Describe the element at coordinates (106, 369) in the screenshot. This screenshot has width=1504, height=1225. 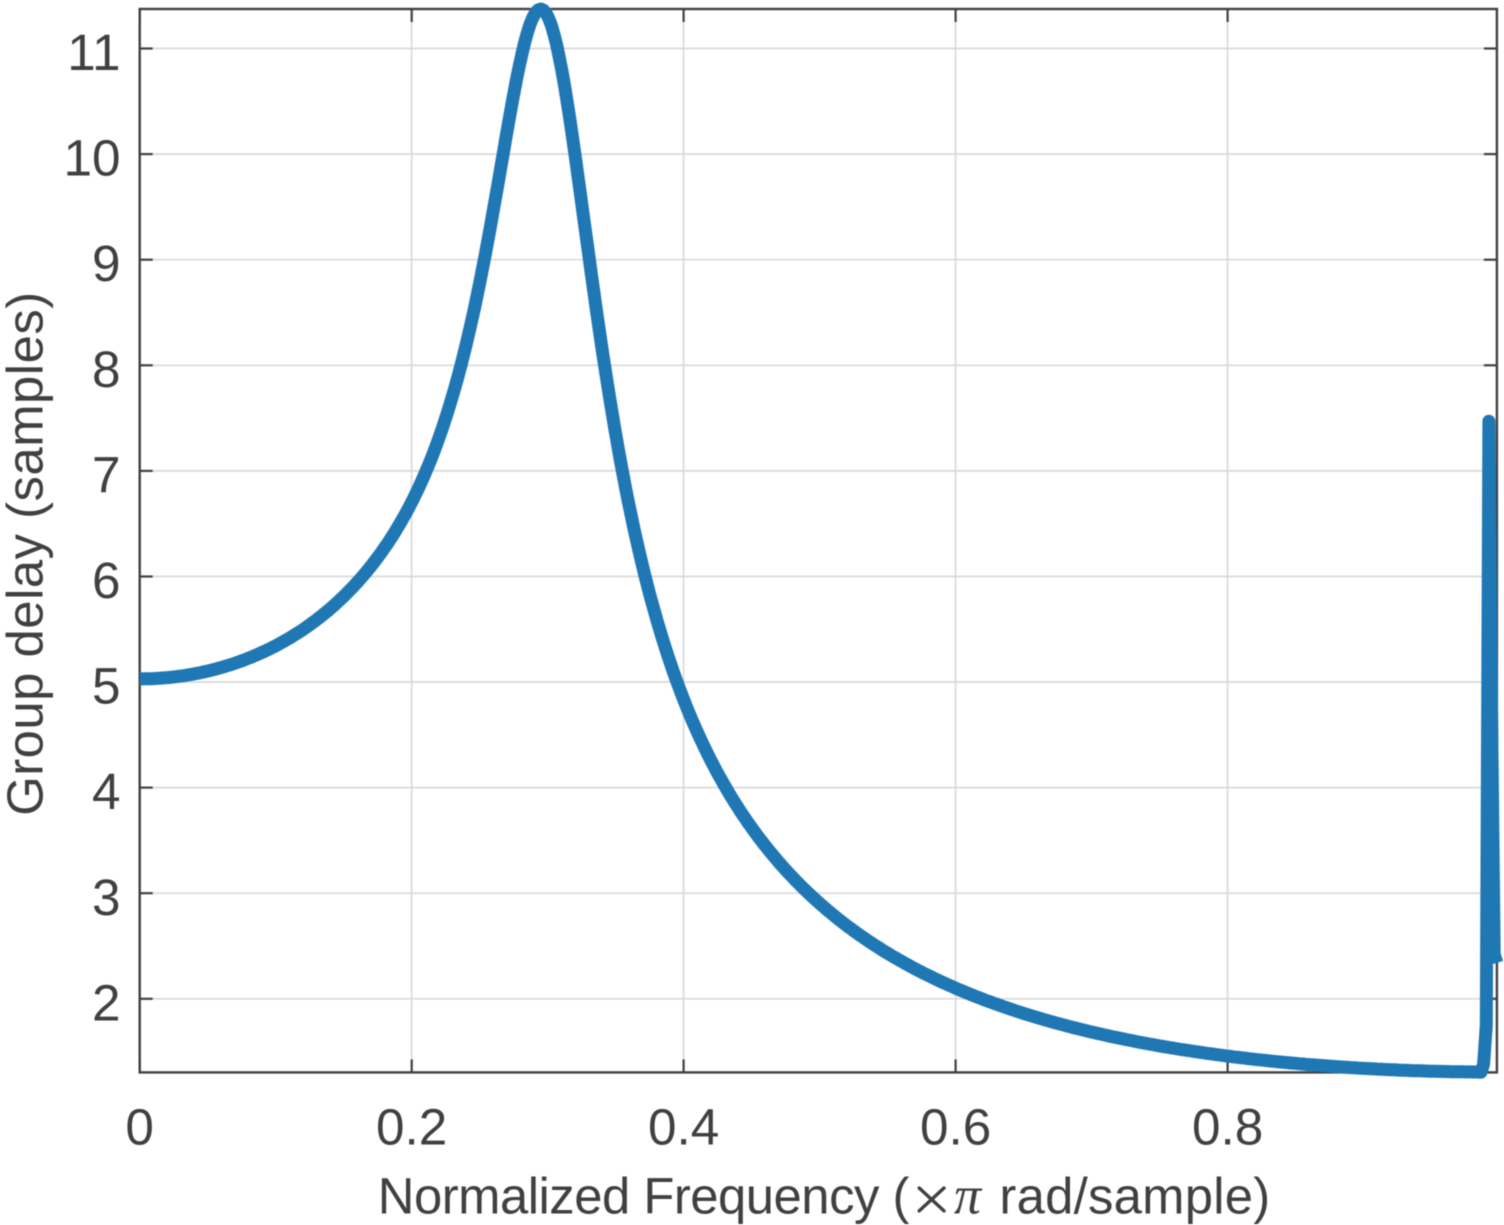
I see `svg-text: 8` at that location.